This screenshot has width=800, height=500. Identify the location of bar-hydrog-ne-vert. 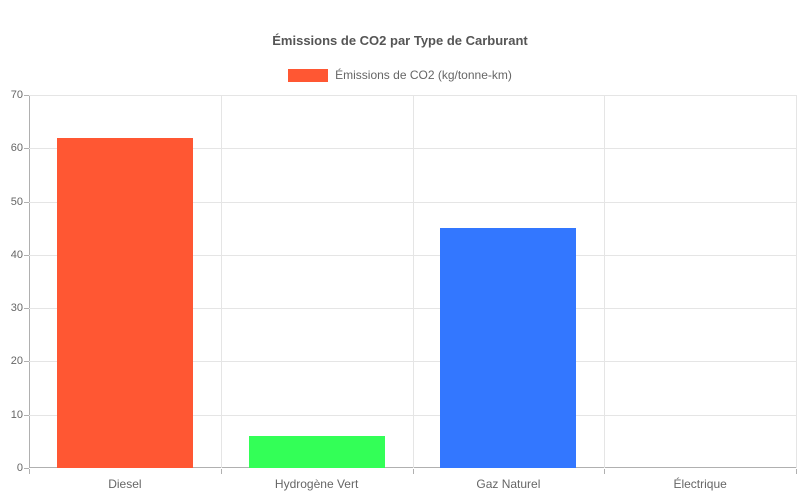
(316, 452).